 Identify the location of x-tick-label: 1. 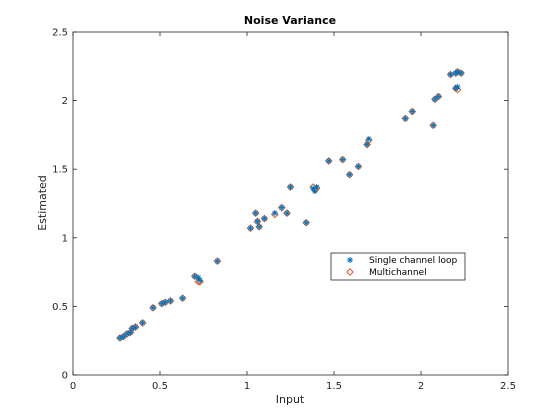
(247, 386).